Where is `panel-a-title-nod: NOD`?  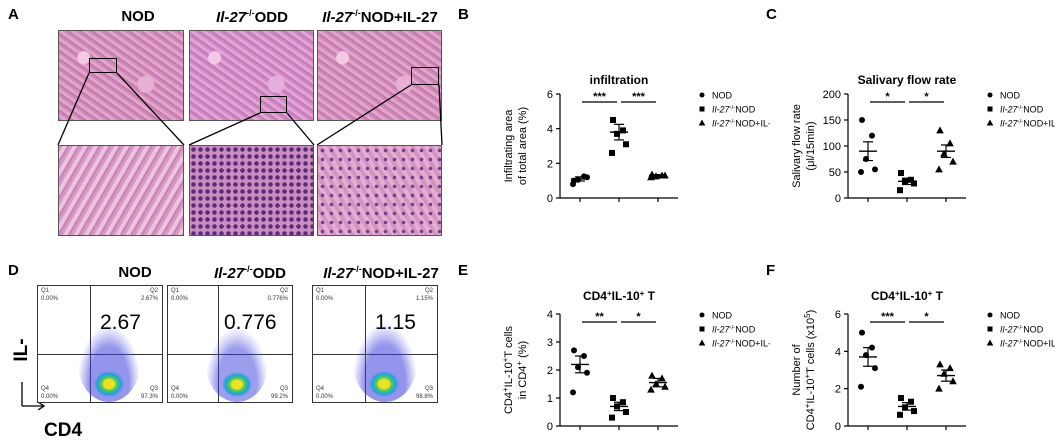
panel-a-title-nod: NOD is located at coordinates (138, 16).